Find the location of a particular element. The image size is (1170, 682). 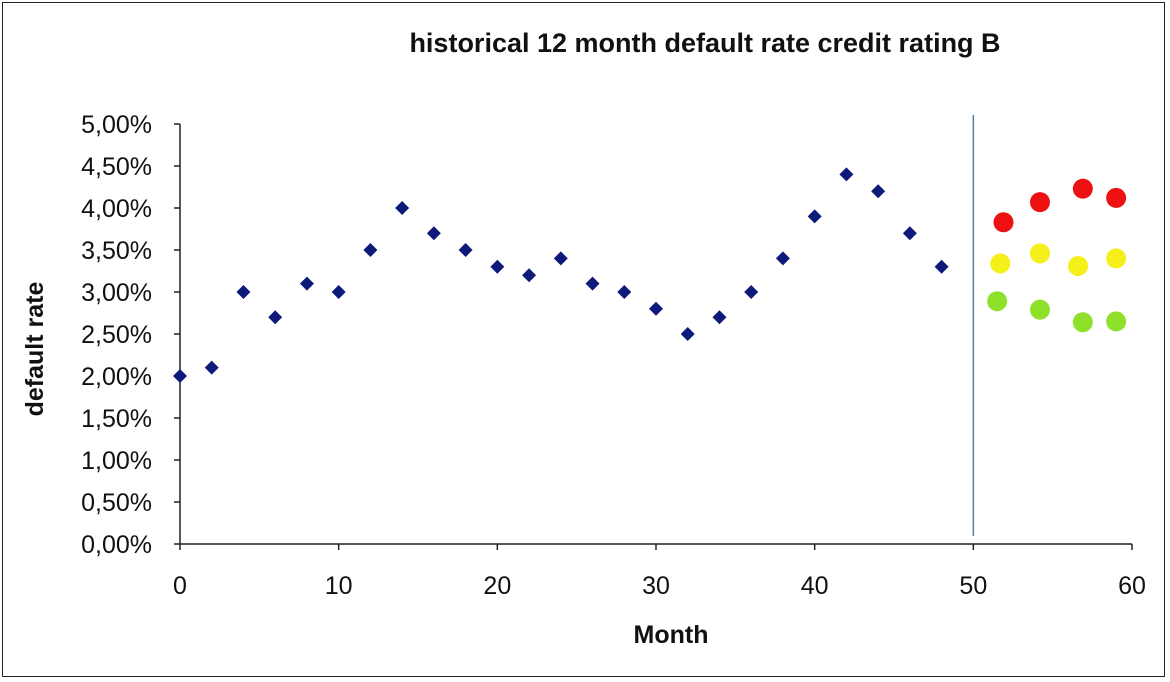

x-tick-label: 10 is located at coordinates (339, 586).